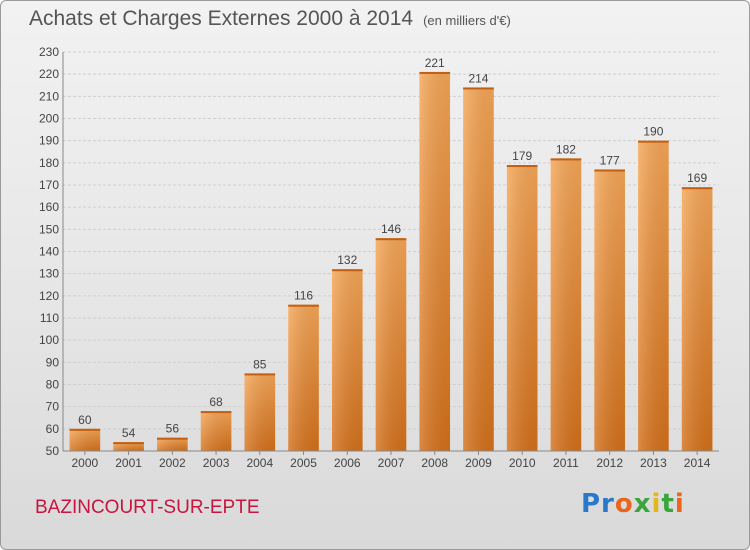 This screenshot has width=750, height=550. Describe the element at coordinates (49, 318) in the screenshot. I see `y-tick-label: 110` at that location.